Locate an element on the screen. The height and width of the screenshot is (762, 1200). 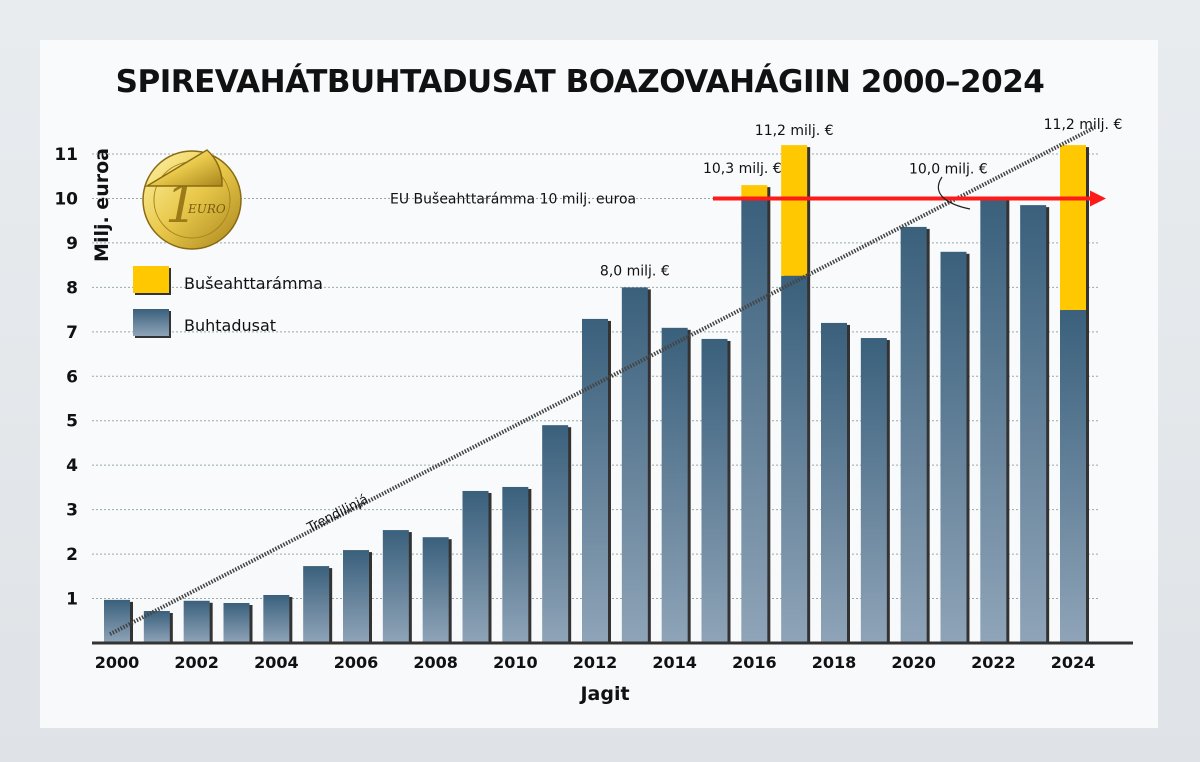
bar-buhtadusat-2002 is located at coordinates (196, 621).